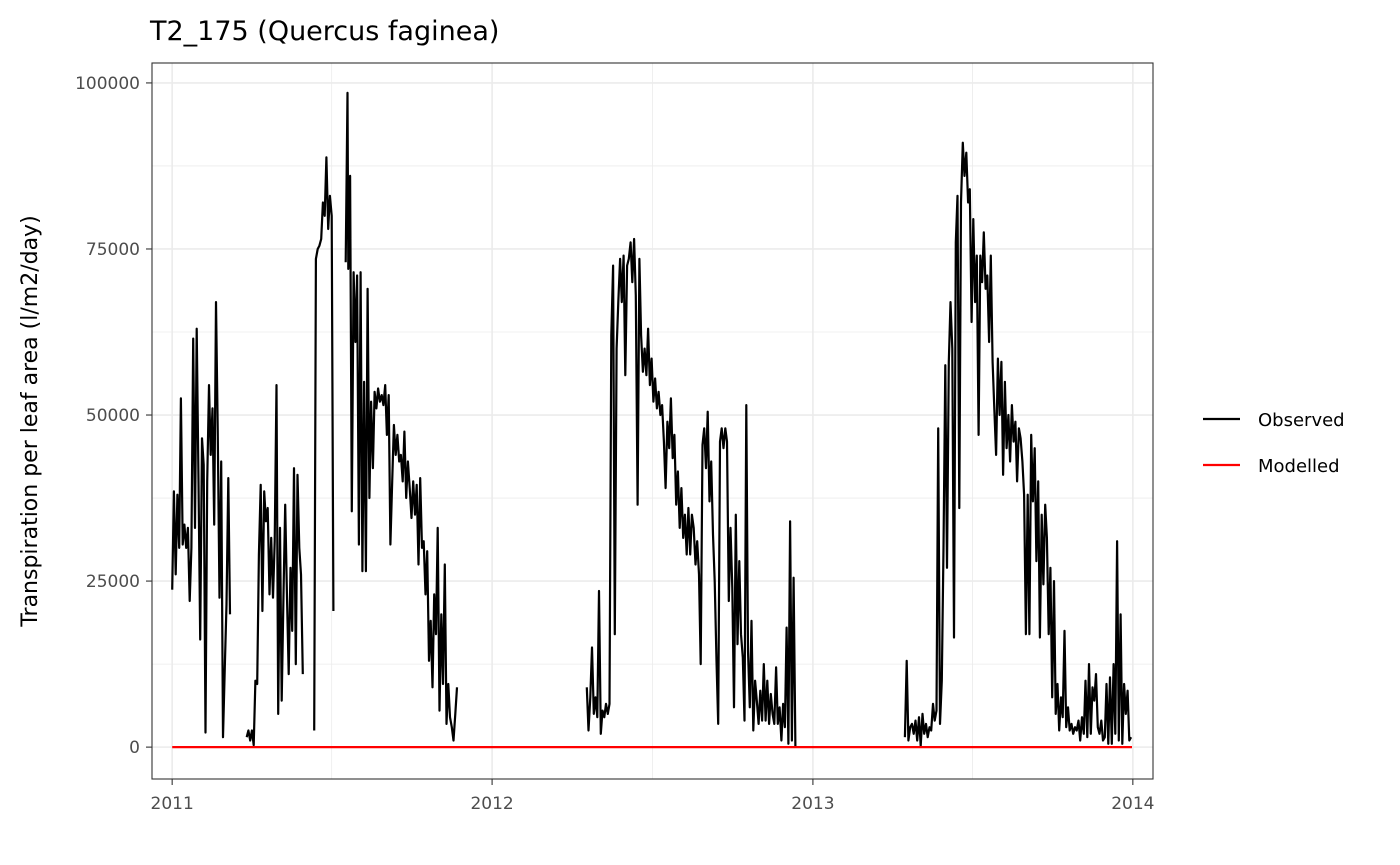 This screenshot has height=865, width=1400. What do you see at coordinates (812, 804) in the screenshot?
I see `x-tick-label: 2013` at bounding box center [812, 804].